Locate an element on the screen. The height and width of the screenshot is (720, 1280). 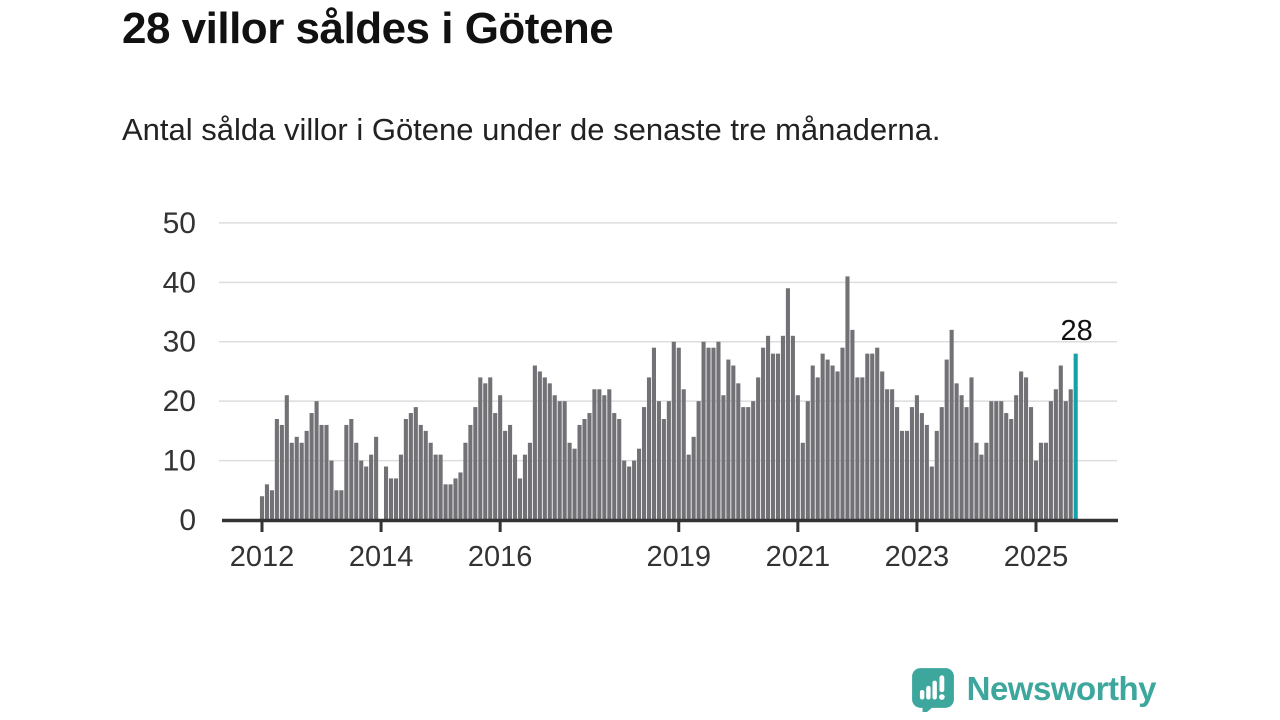
x-axis-tick-label: 2016 is located at coordinates (500, 557).